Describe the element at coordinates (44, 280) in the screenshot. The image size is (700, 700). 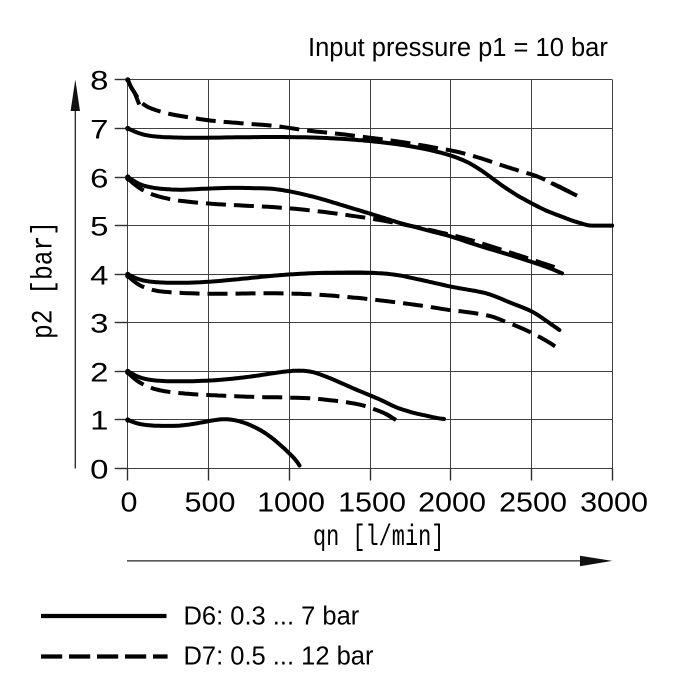
I see `svg-text: p2 [bar]` at that location.